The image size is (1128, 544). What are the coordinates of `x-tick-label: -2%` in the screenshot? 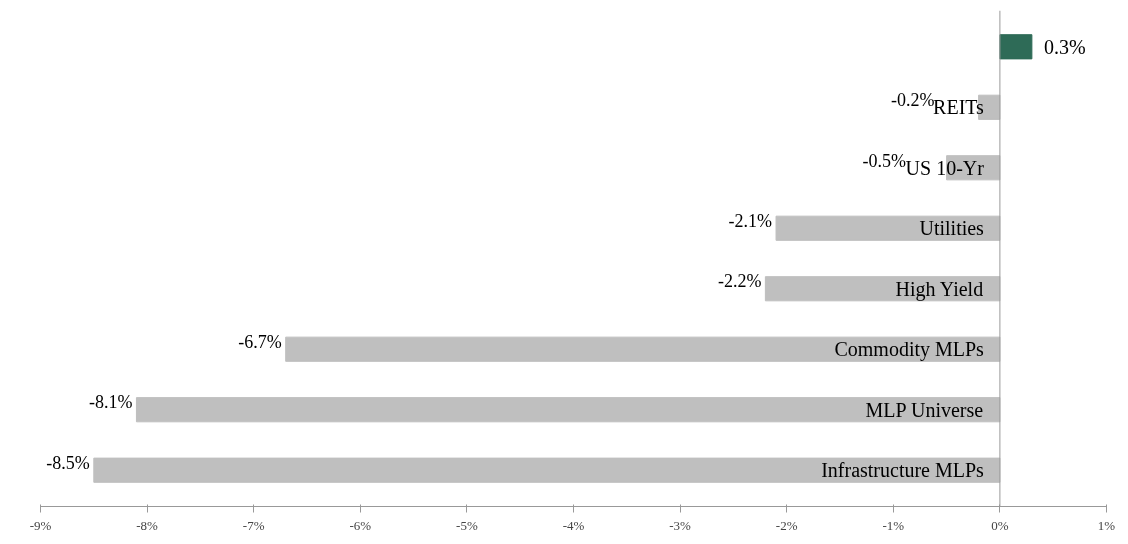 It's located at (786, 525).